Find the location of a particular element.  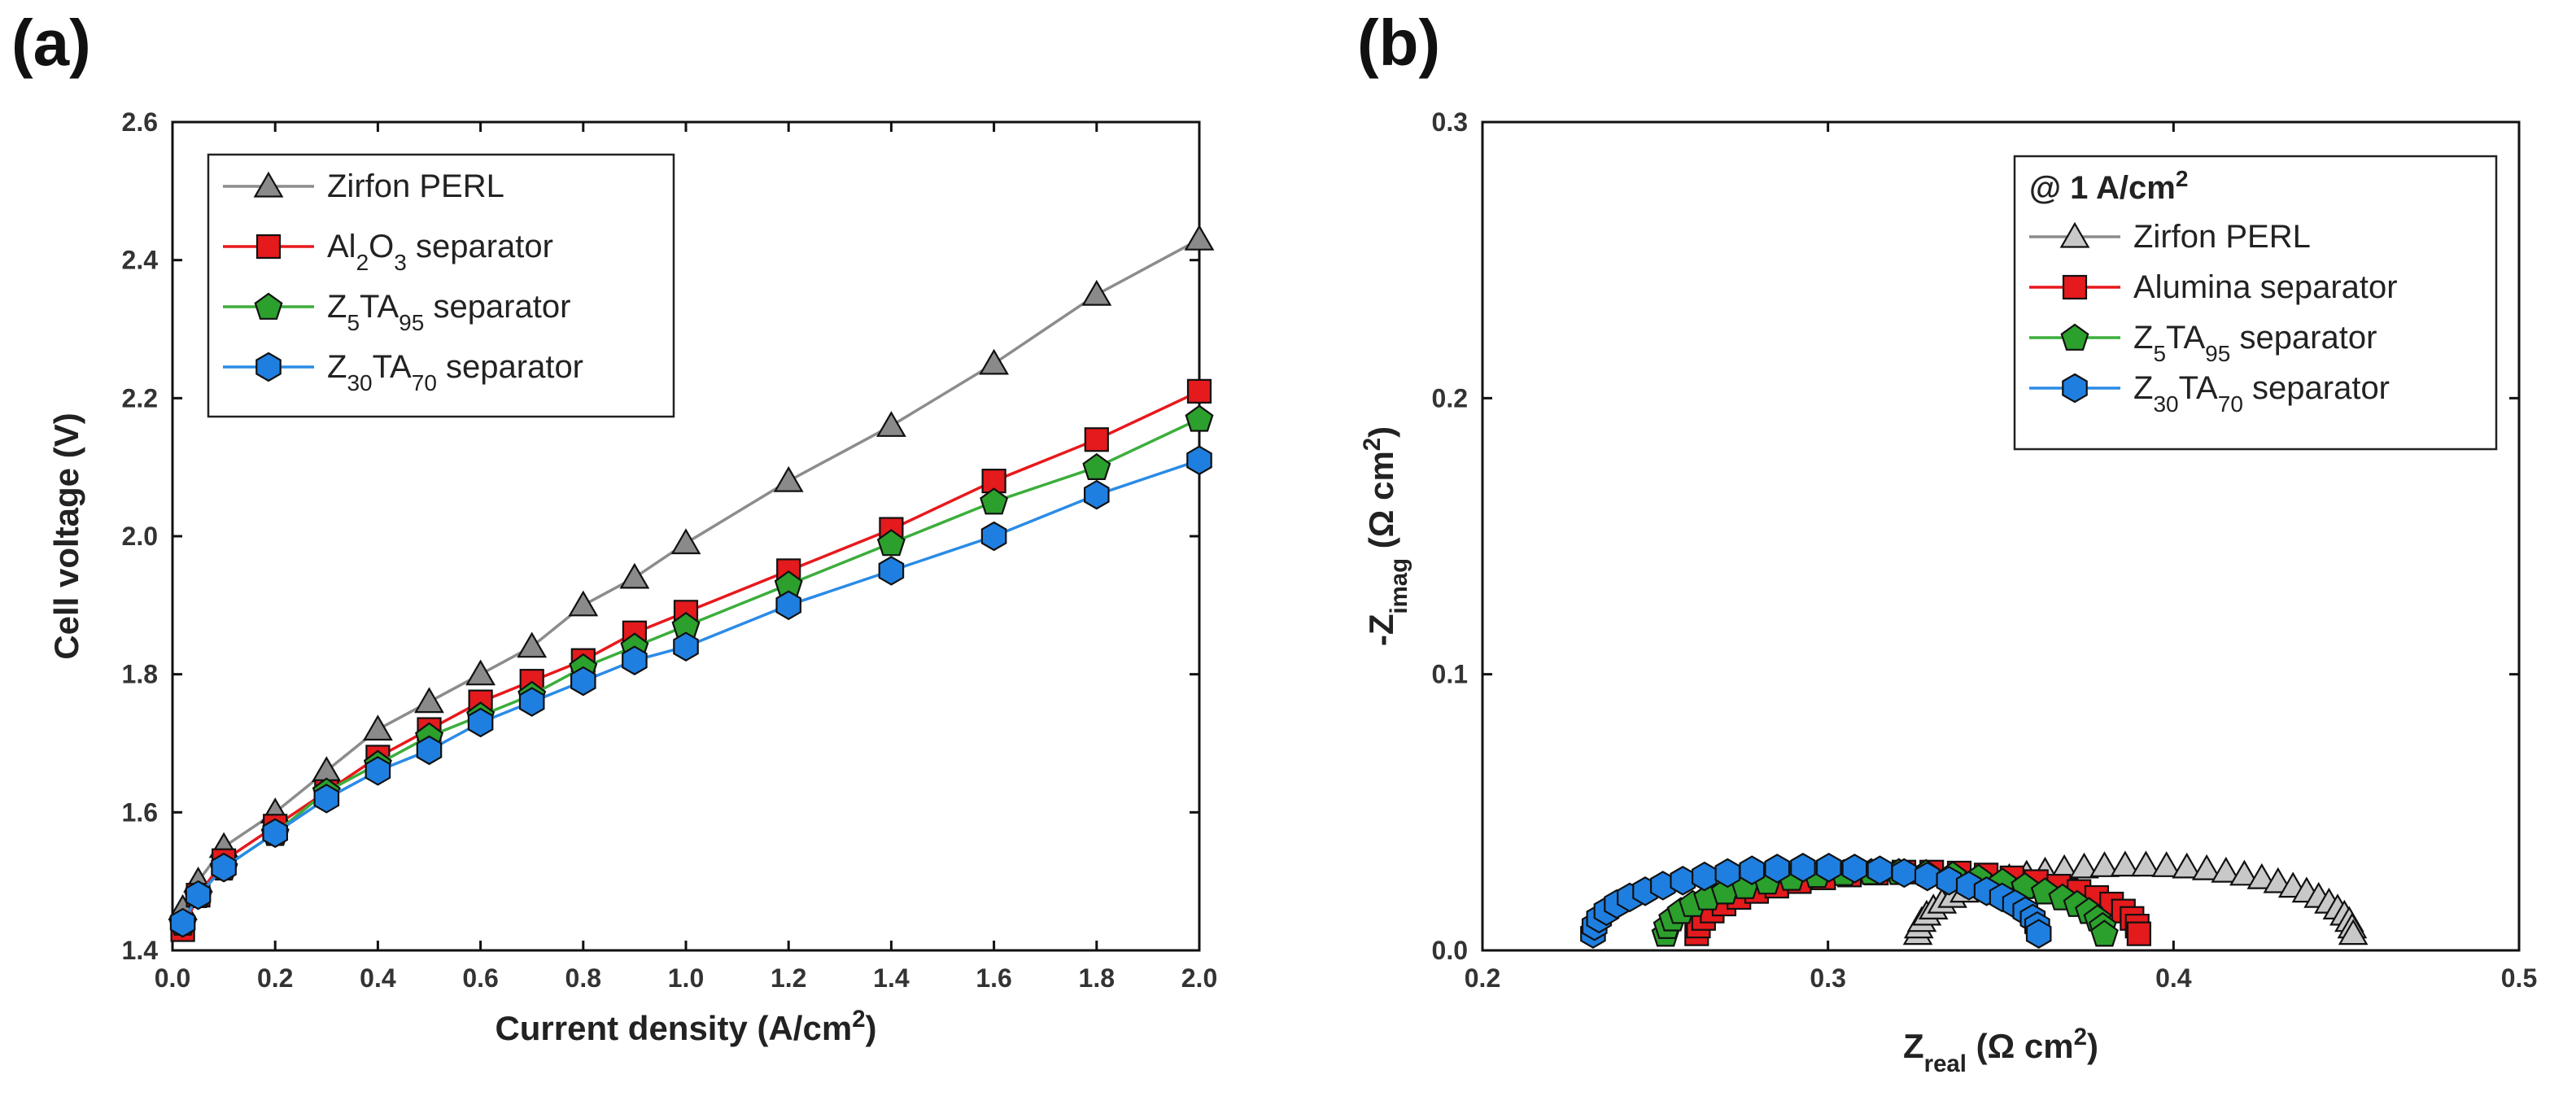

x-tick-label: 0.8 is located at coordinates (583, 978).